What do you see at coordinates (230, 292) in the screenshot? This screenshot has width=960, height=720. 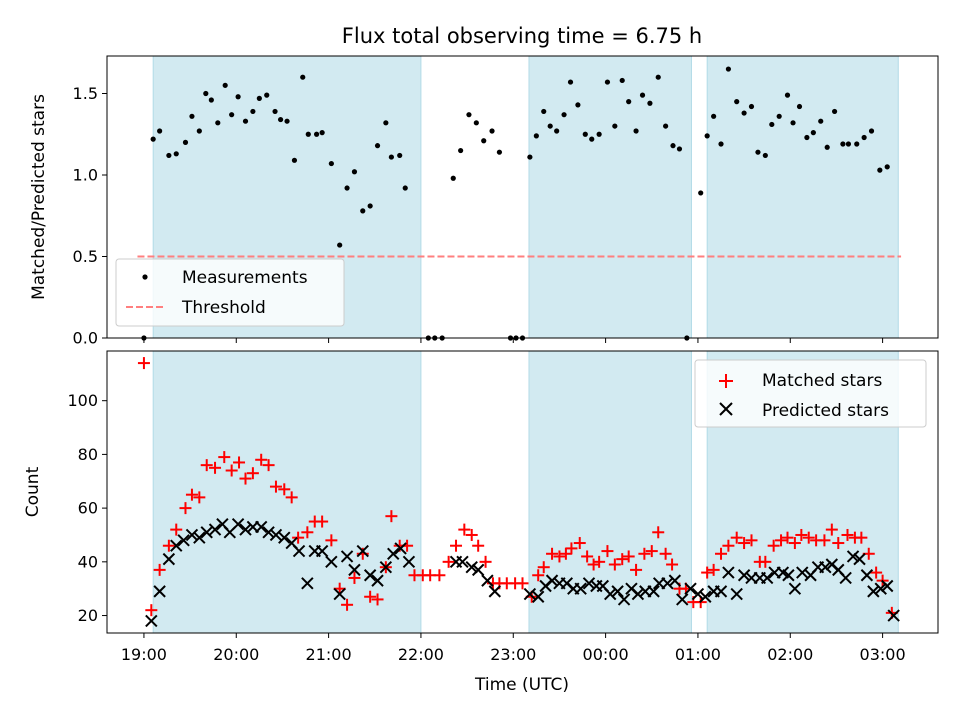 I see `ratio-panel-legend: Measurements Threshold` at bounding box center [230, 292].